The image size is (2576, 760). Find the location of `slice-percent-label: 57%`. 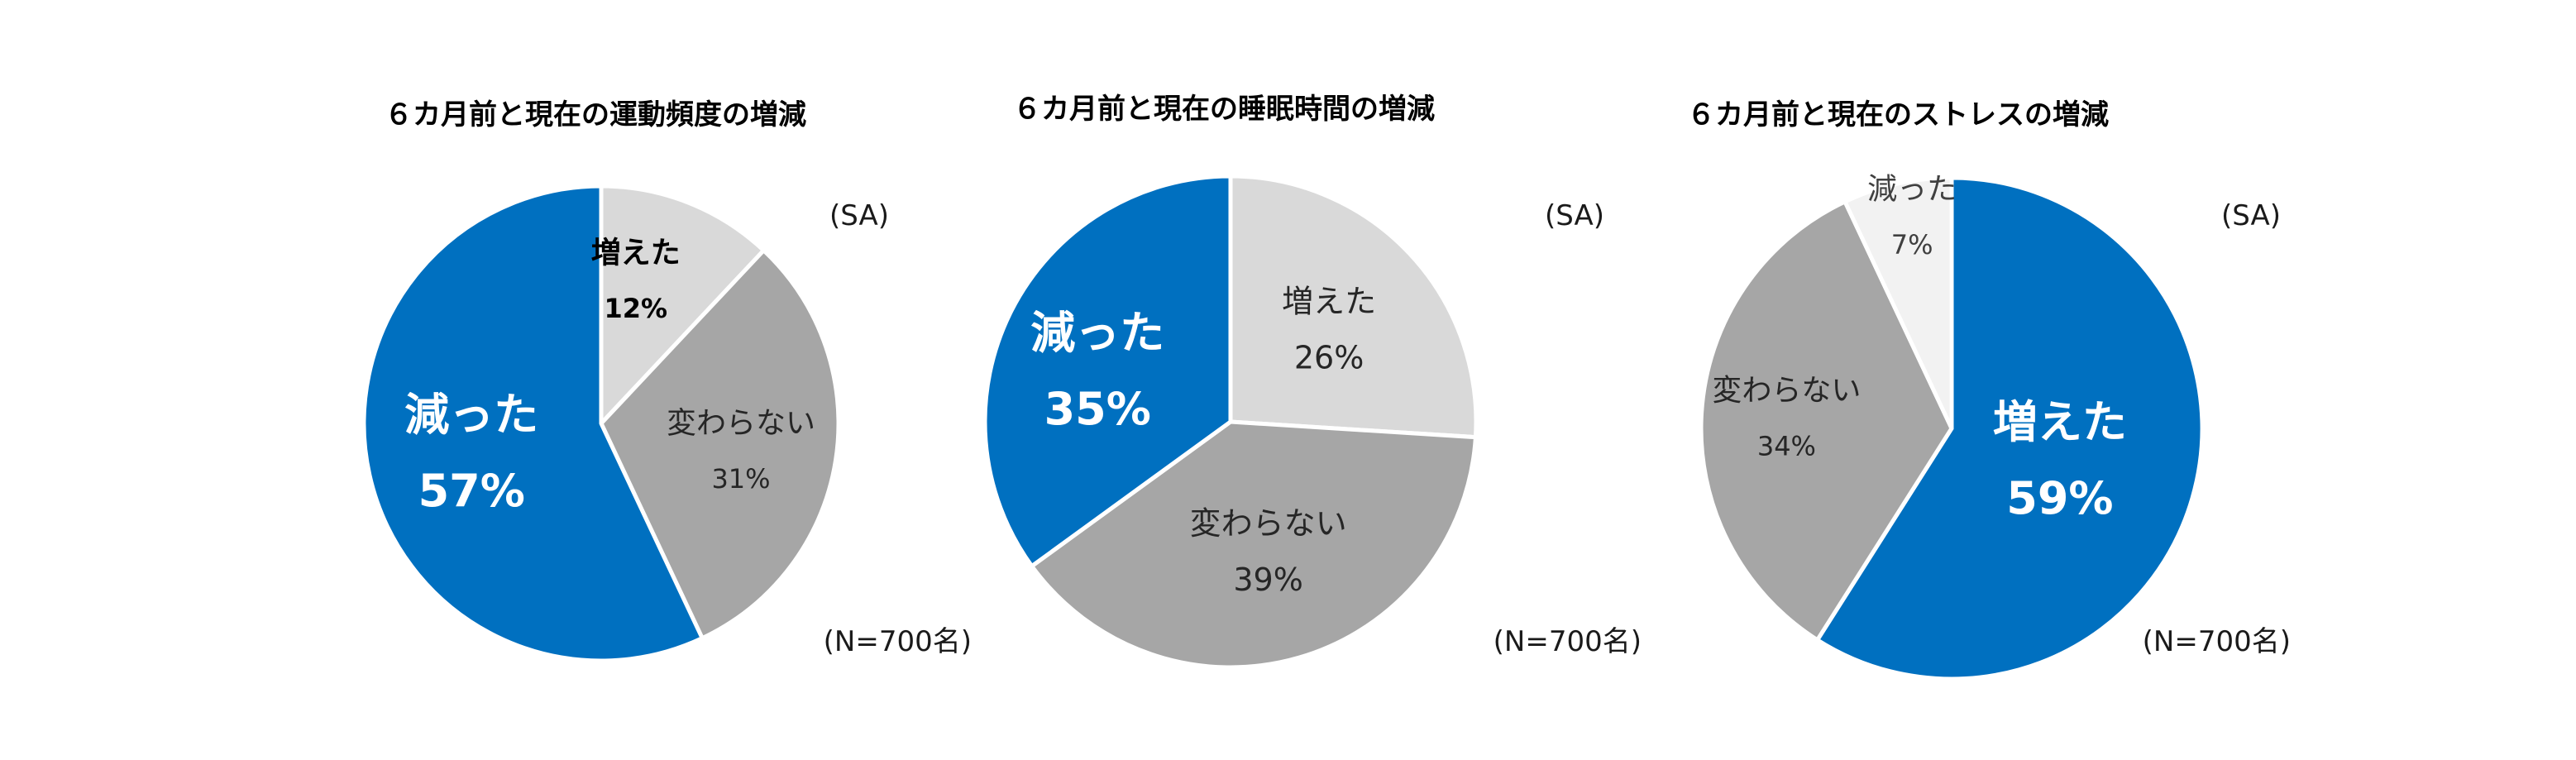

slice-percent-label: 57% is located at coordinates (471, 491).